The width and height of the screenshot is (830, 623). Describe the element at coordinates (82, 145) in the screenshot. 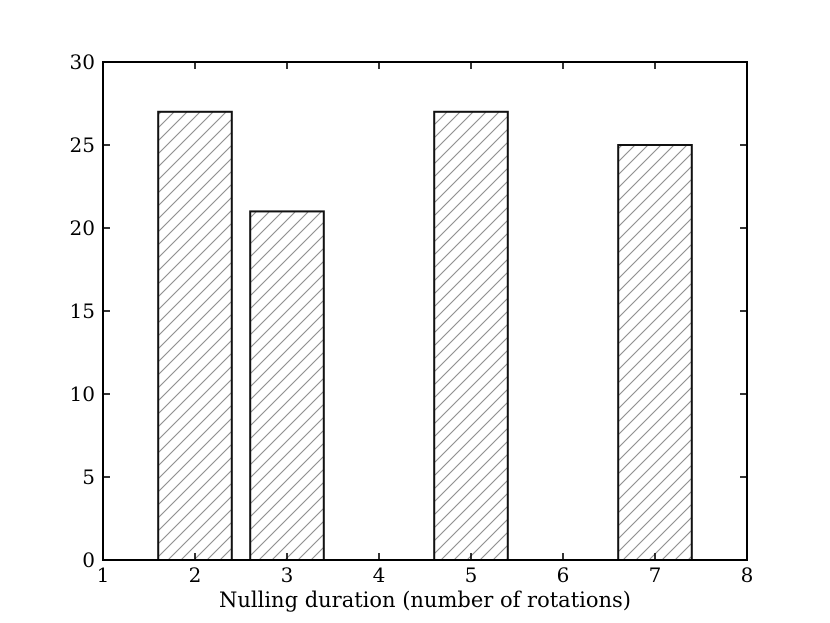

I see `y-tick-label: 25` at that location.